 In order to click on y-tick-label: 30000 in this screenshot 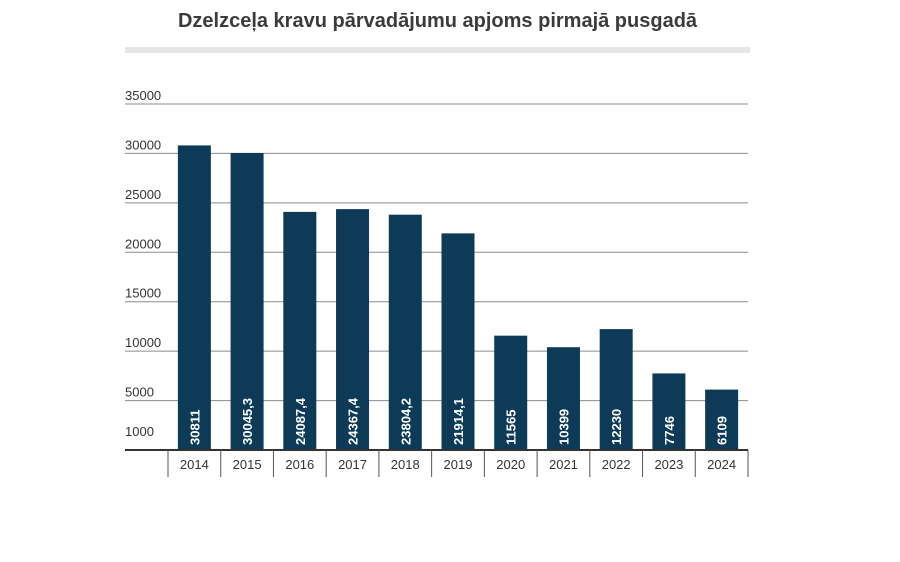, I will do `click(143, 144)`.